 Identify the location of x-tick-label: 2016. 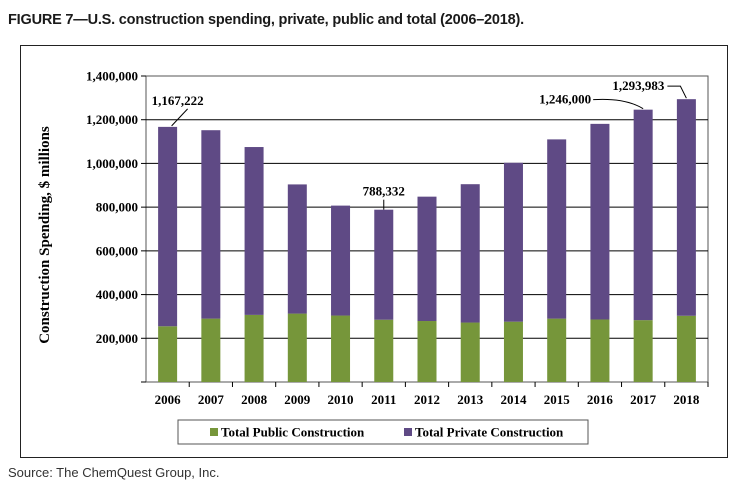
(600, 399).